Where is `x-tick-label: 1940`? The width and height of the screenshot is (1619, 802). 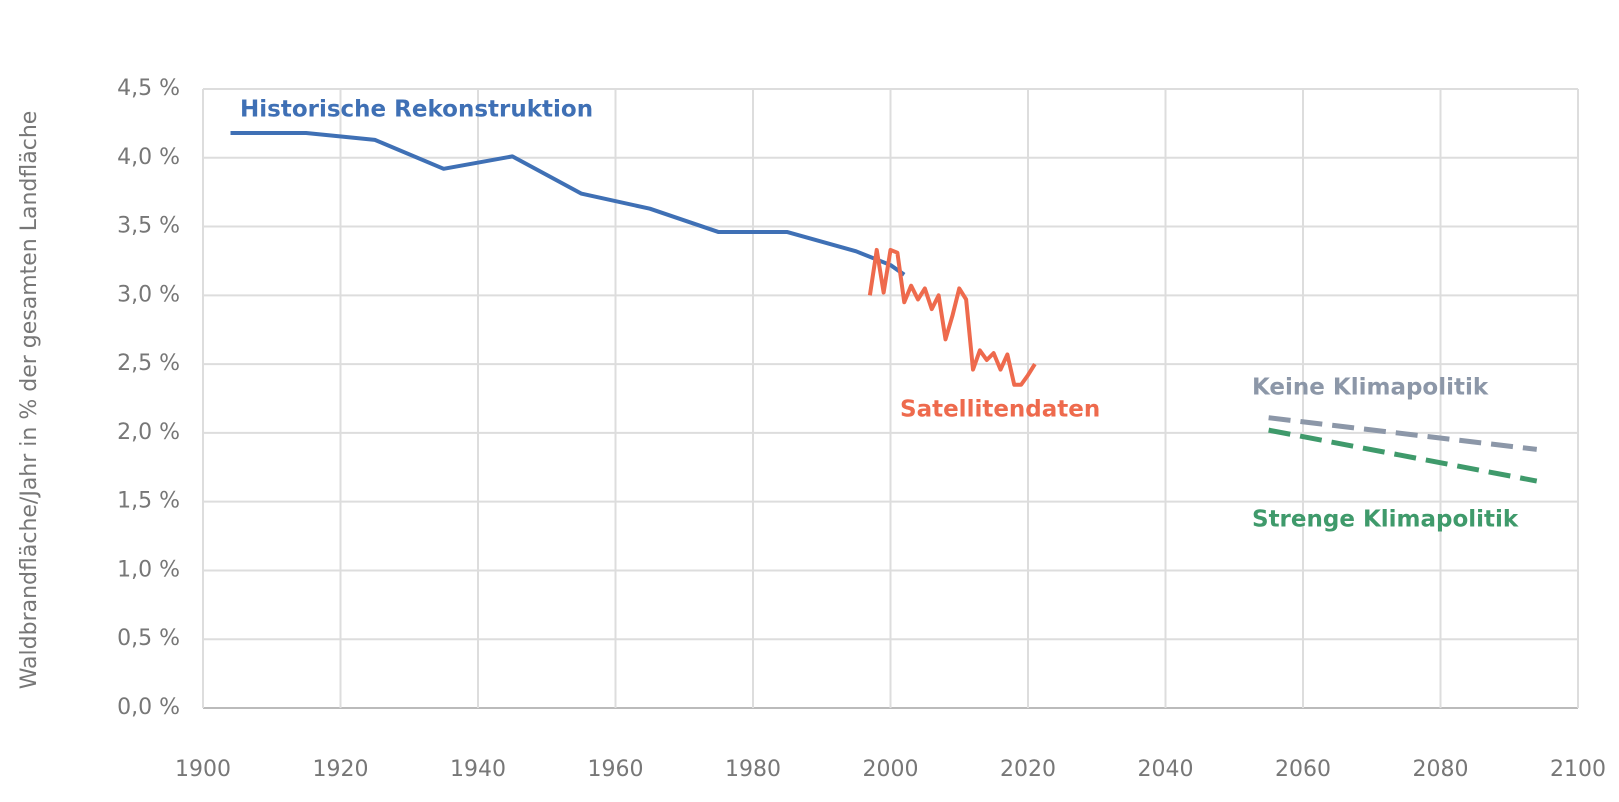 x-tick-label: 1940 is located at coordinates (478, 769).